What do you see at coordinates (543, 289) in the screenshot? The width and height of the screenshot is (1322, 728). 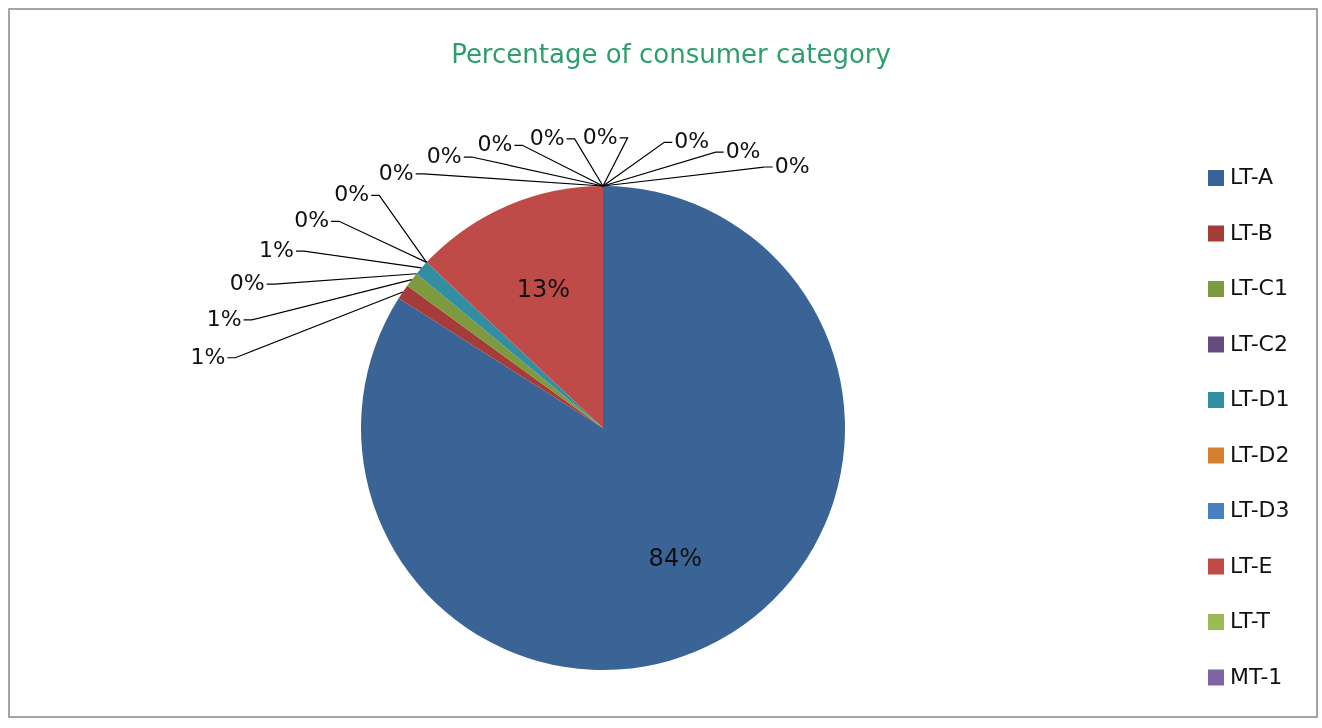 I see `data-label: 13%` at bounding box center [543, 289].